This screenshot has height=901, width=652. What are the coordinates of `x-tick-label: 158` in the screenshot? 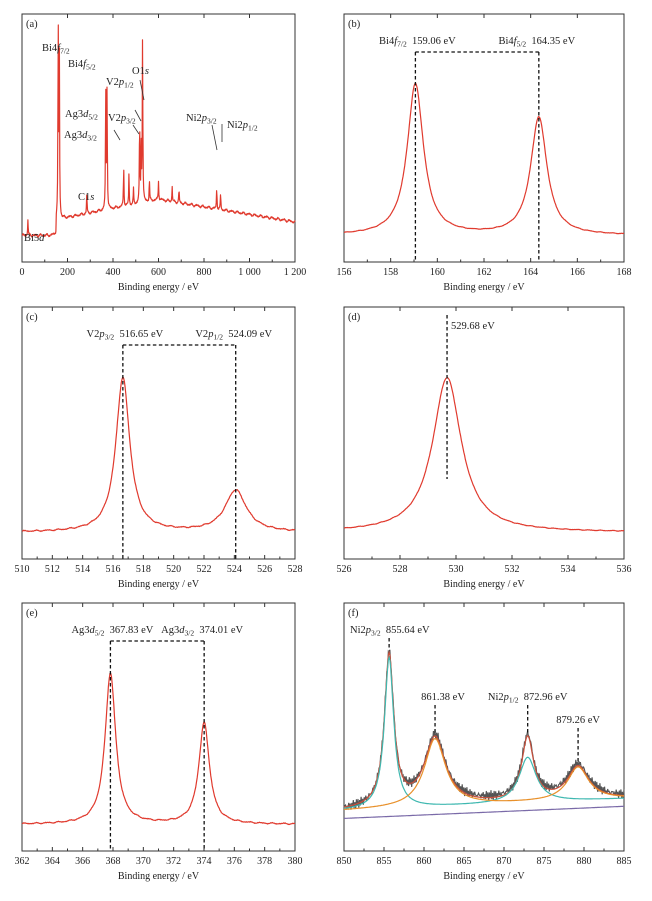 It's located at (390, 272).